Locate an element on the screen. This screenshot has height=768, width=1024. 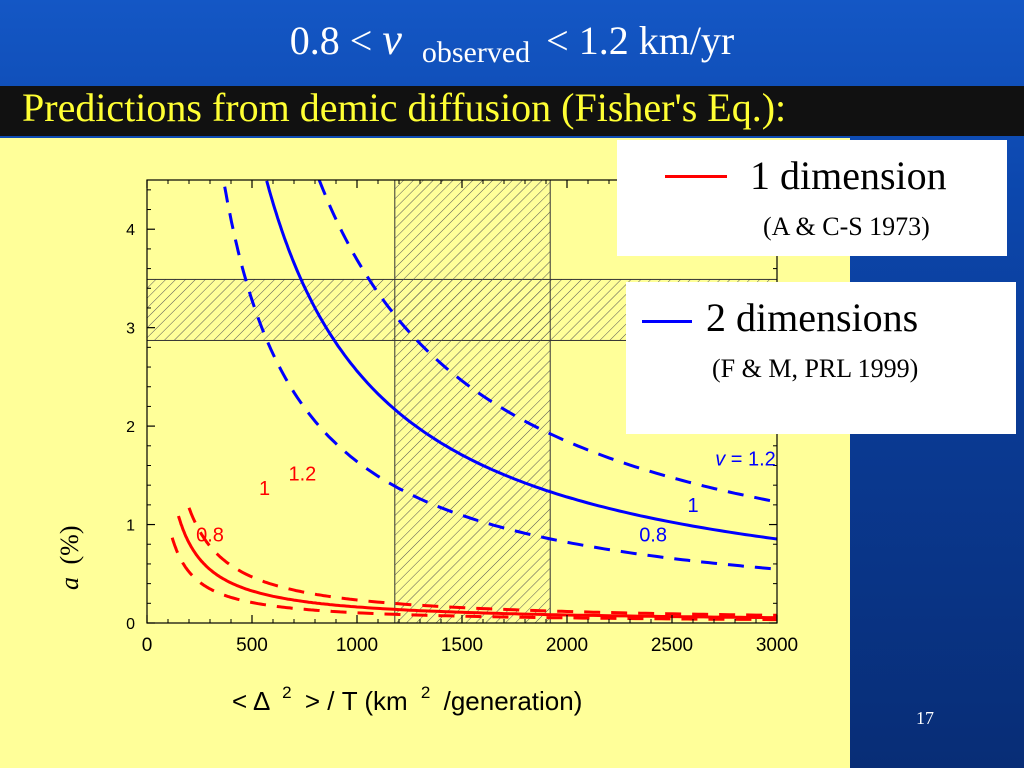
svg-text: a (%) is located at coordinates (69, 558).